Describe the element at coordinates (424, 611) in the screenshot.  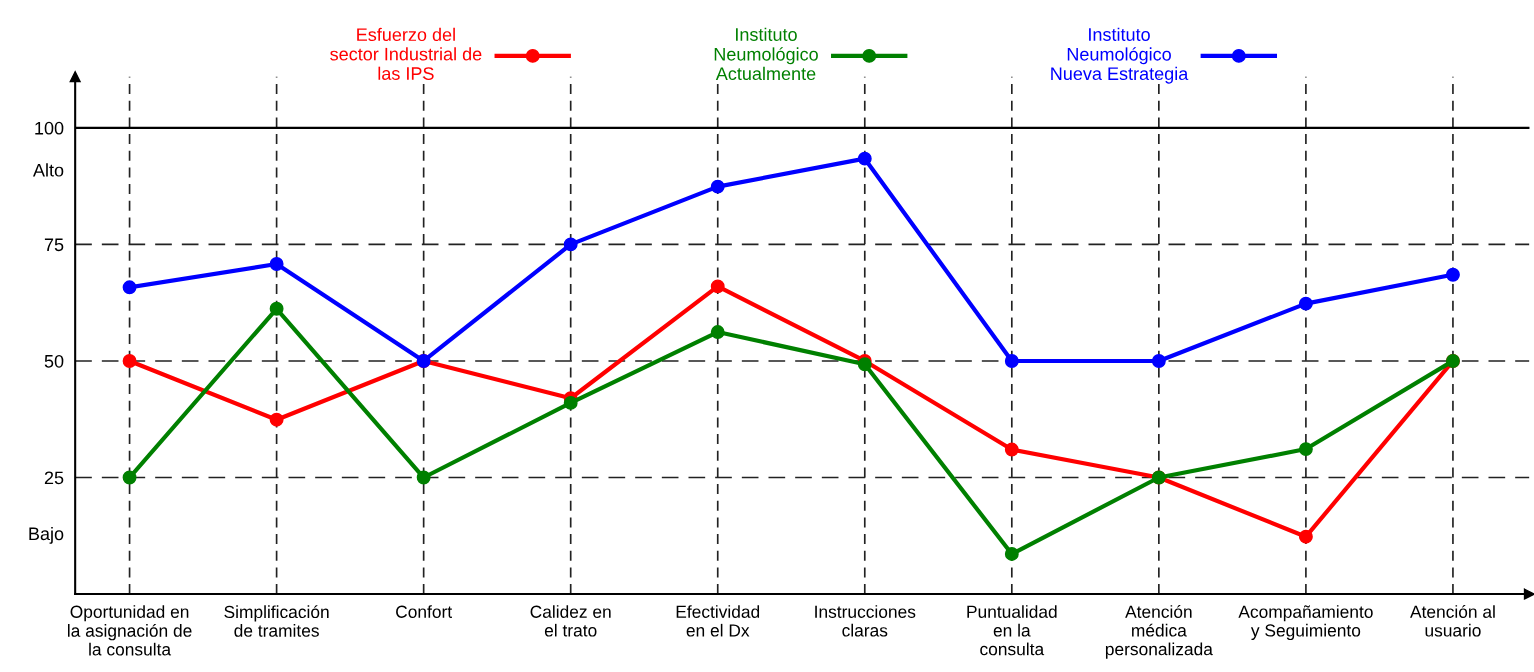
I see `x-tick-label: Confort` at that location.